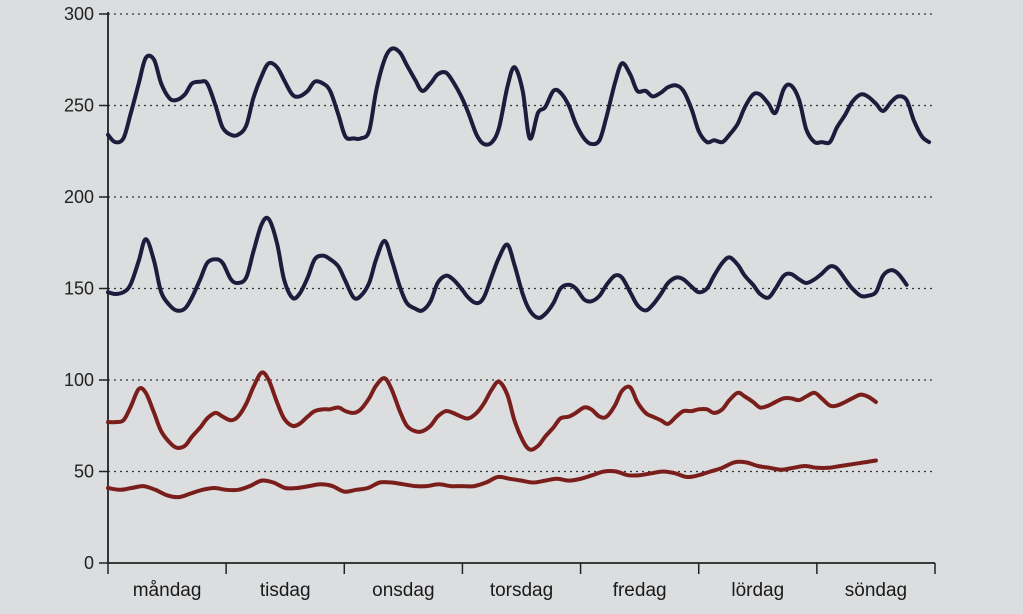  Describe the element at coordinates (84, 472) in the screenshot. I see `y-tick-label: 50` at that location.